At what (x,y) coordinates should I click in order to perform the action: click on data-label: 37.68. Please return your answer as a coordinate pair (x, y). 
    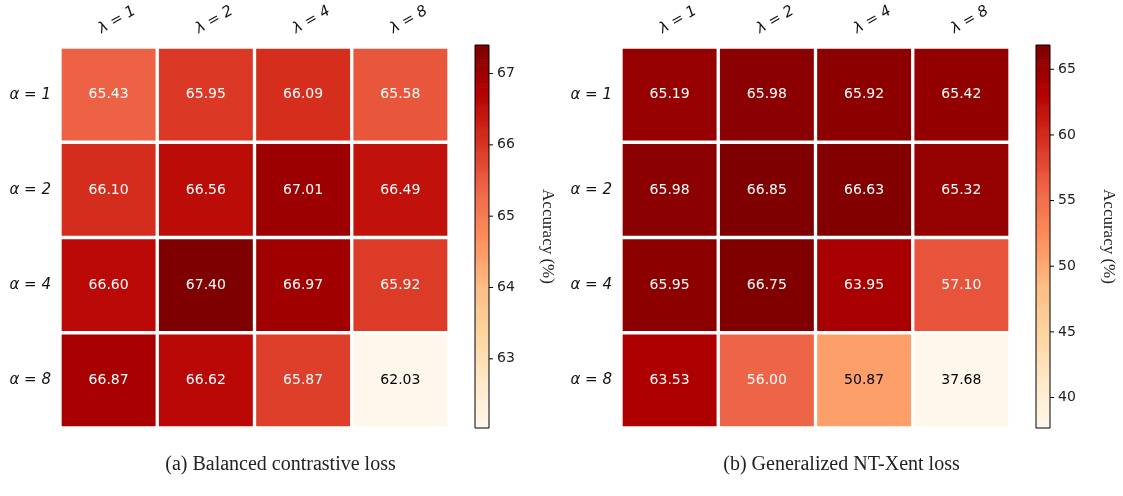
    Looking at the image, I should click on (961, 379).